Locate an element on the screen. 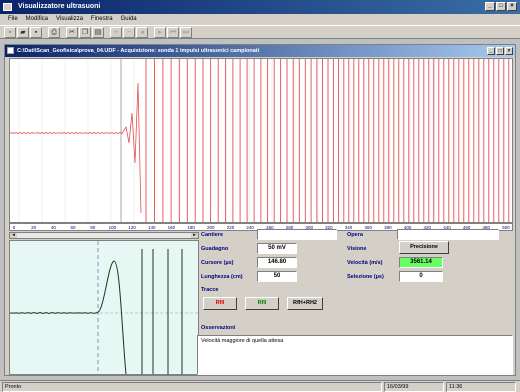 This screenshot has width=520, height=392. zoom-in-icon: + is located at coordinates (116, 32).